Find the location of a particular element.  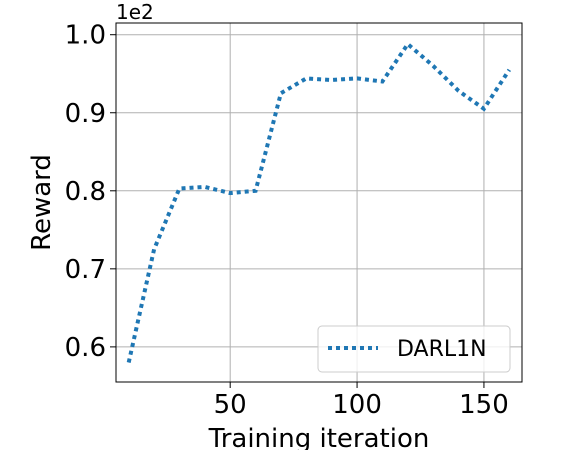

legend-box is located at coordinates (414, 349).